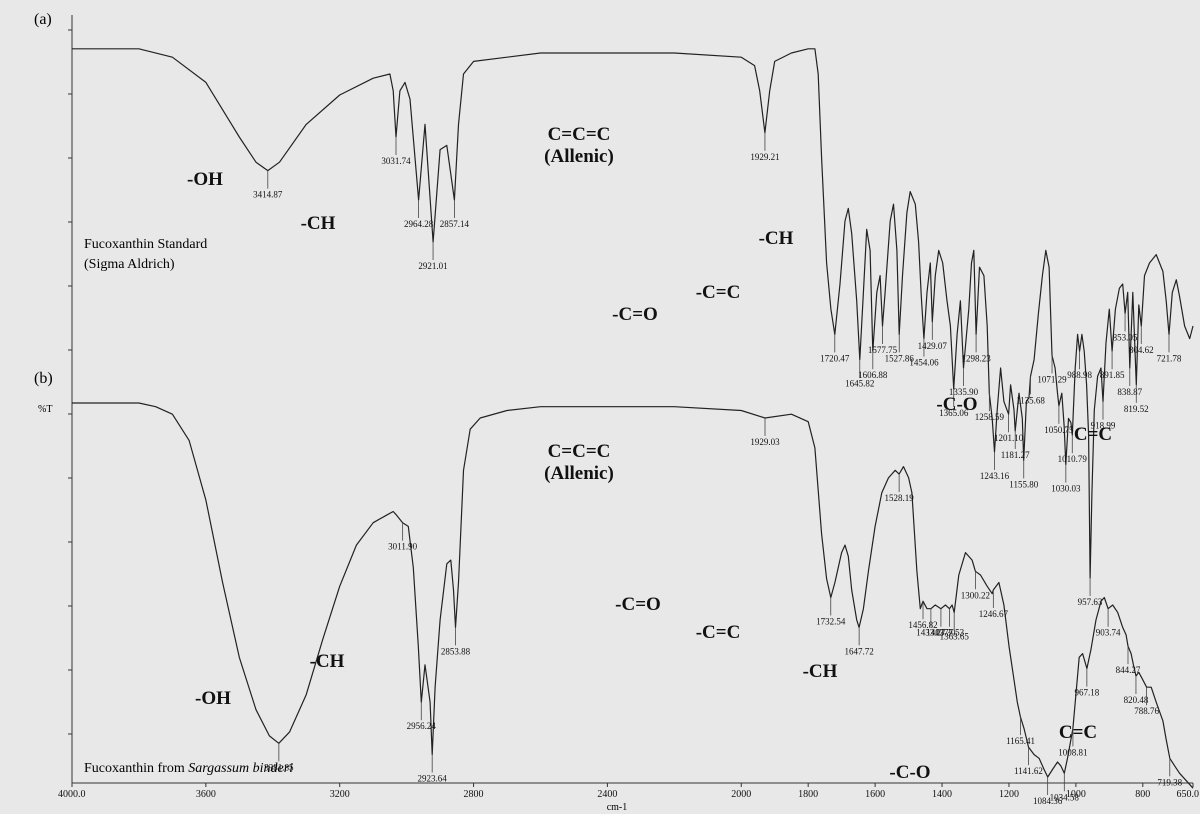  I want to click on x-tick-label: 3600, so click(206, 794).